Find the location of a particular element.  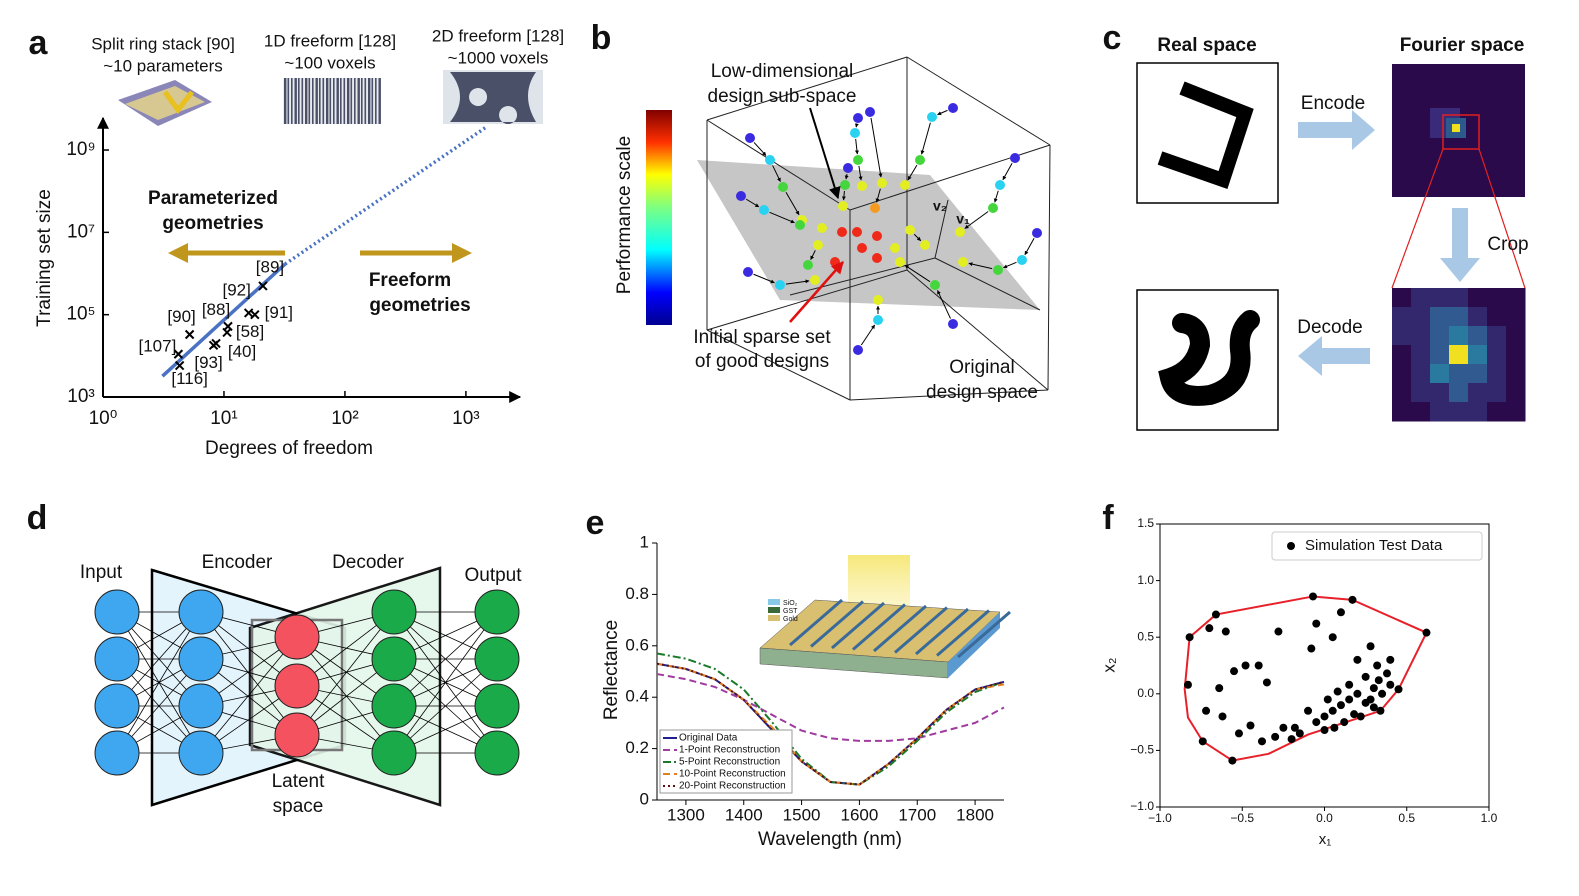

thumb-split-ring is located at coordinates (178, 102).